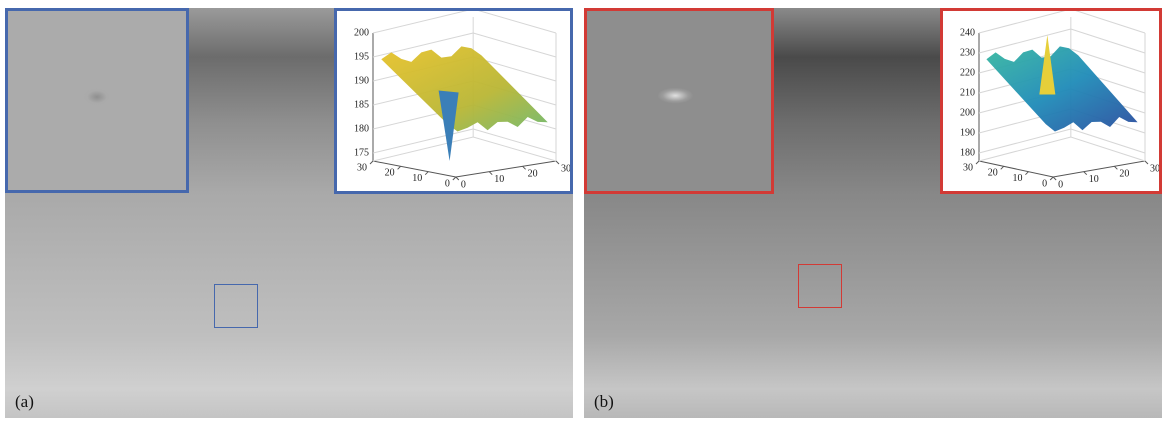 The width and height of the screenshot is (1168, 422). I want to click on panel-label: (a), so click(24, 401).